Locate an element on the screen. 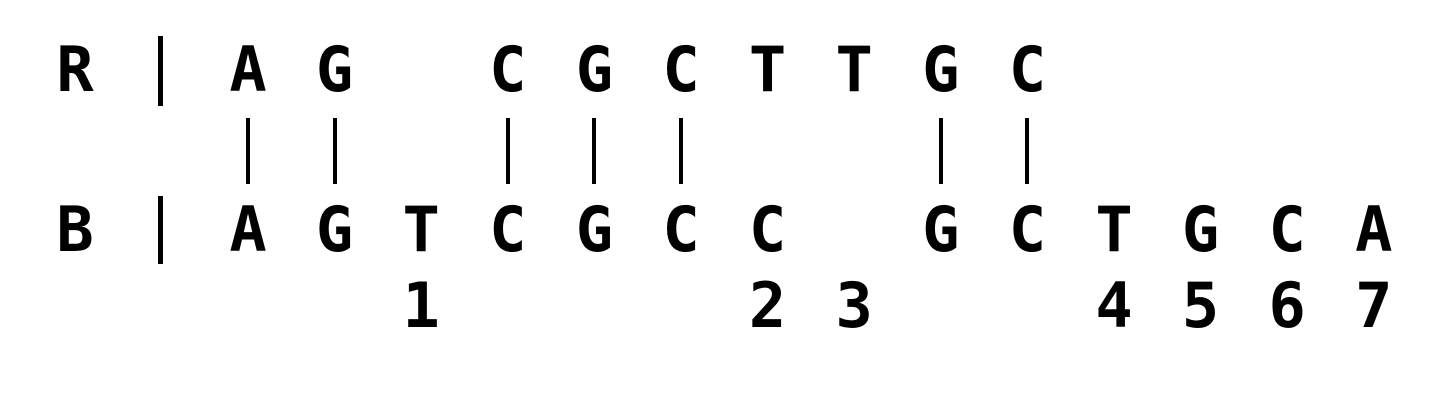 The height and width of the screenshot is (420, 1448). difference-number: 5 is located at coordinates (1200, 305).